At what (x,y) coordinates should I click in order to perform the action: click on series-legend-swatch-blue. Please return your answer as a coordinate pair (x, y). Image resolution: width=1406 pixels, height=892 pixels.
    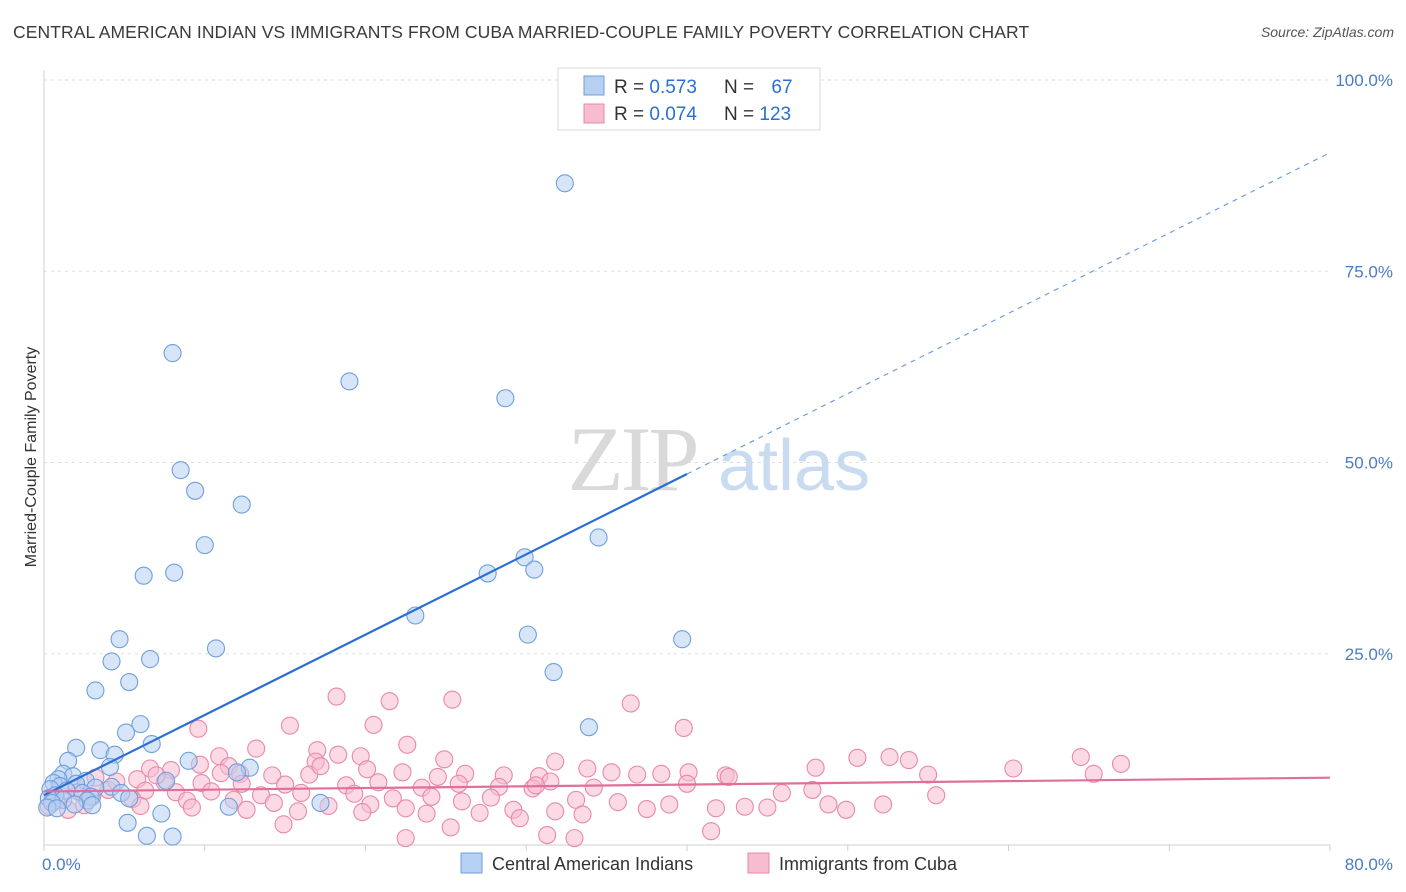
    Looking at the image, I should click on (471, 863).